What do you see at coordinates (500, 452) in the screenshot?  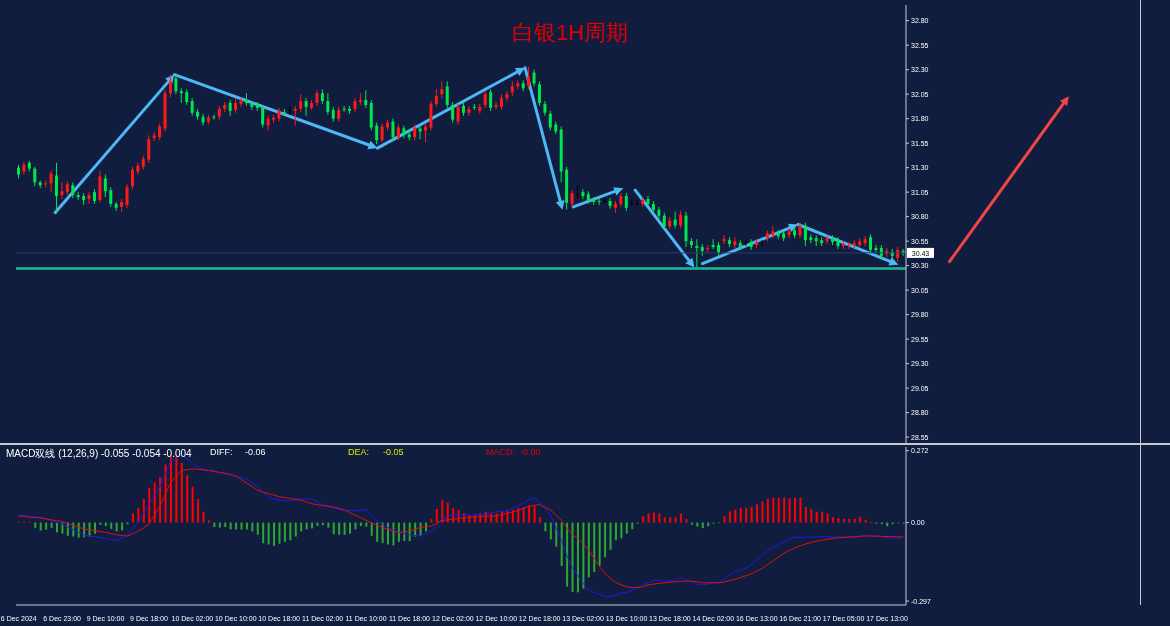 I see `annotation: MACD:` at bounding box center [500, 452].